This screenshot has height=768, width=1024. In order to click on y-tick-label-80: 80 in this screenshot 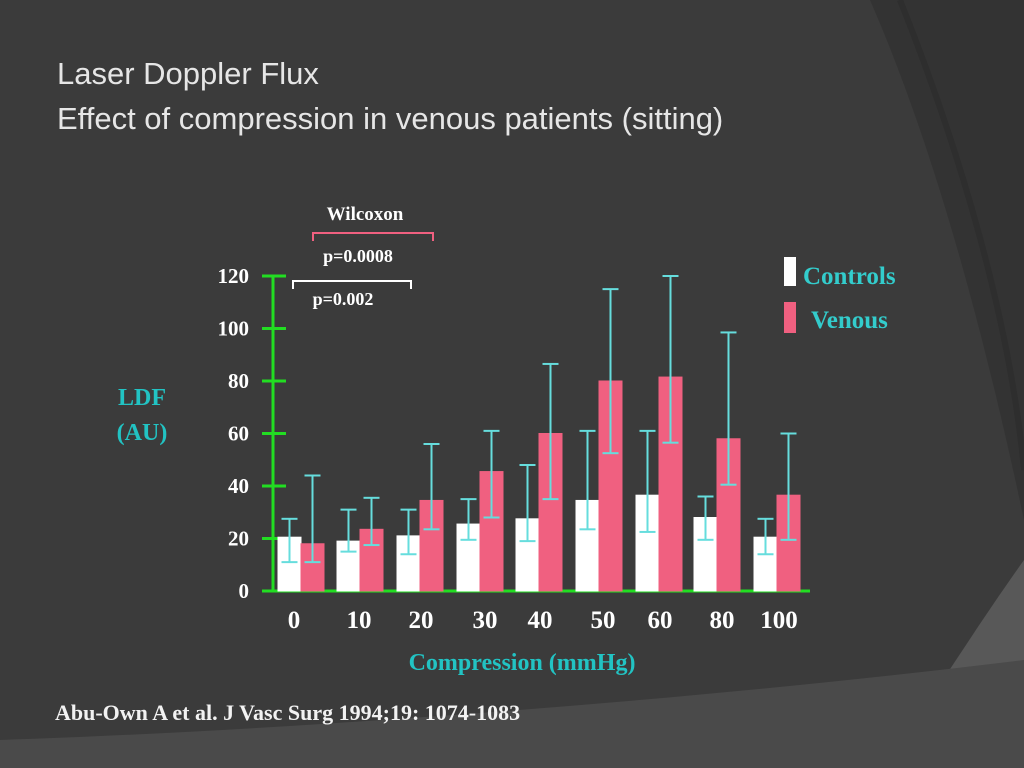, I will do `click(238, 381)`.